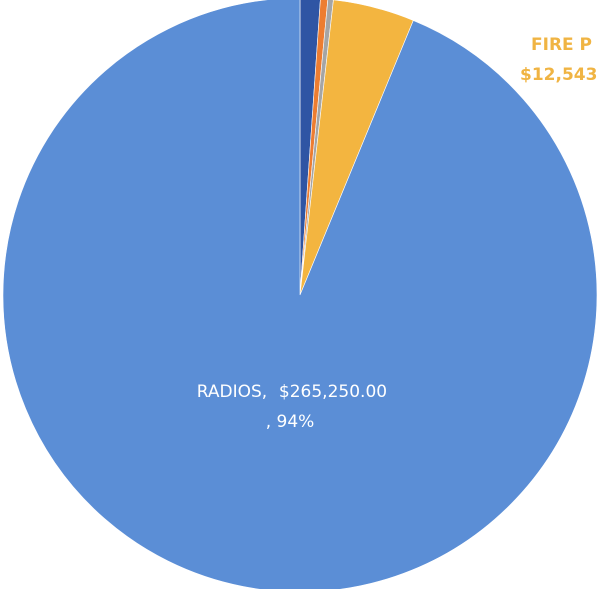 The height and width of the screenshot is (589, 600). Describe the element at coordinates (558, 75) in the screenshot. I see `value-label: $12,543` at that location.